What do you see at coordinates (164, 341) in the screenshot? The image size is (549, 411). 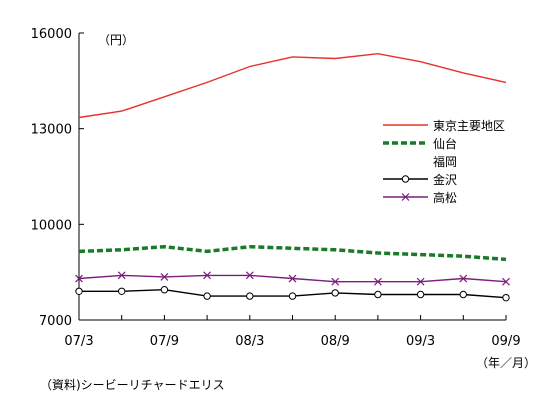 I see `x-tick-label: 07/9` at bounding box center [164, 341].